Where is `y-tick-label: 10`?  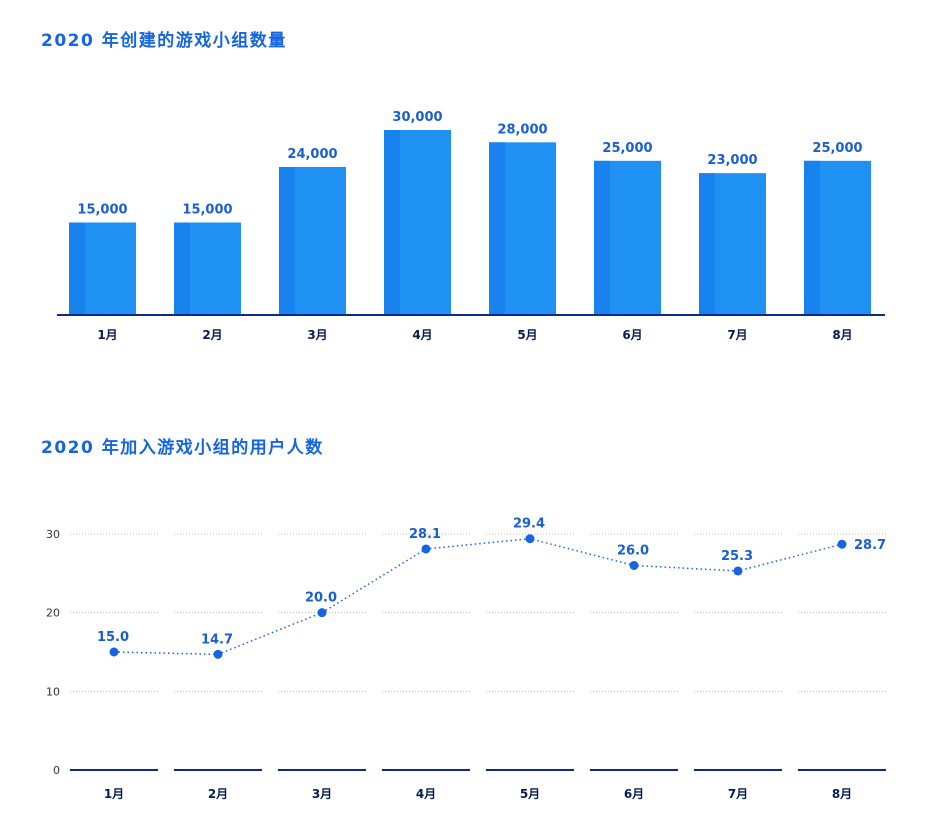 y-tick-label: 10 is located at coordinates (53, 691).